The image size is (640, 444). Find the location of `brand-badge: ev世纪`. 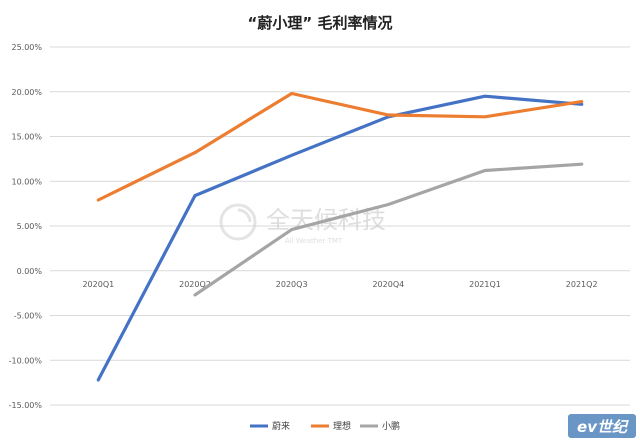

brand-badge: ev世纪 is located at coordinates (602, 426).